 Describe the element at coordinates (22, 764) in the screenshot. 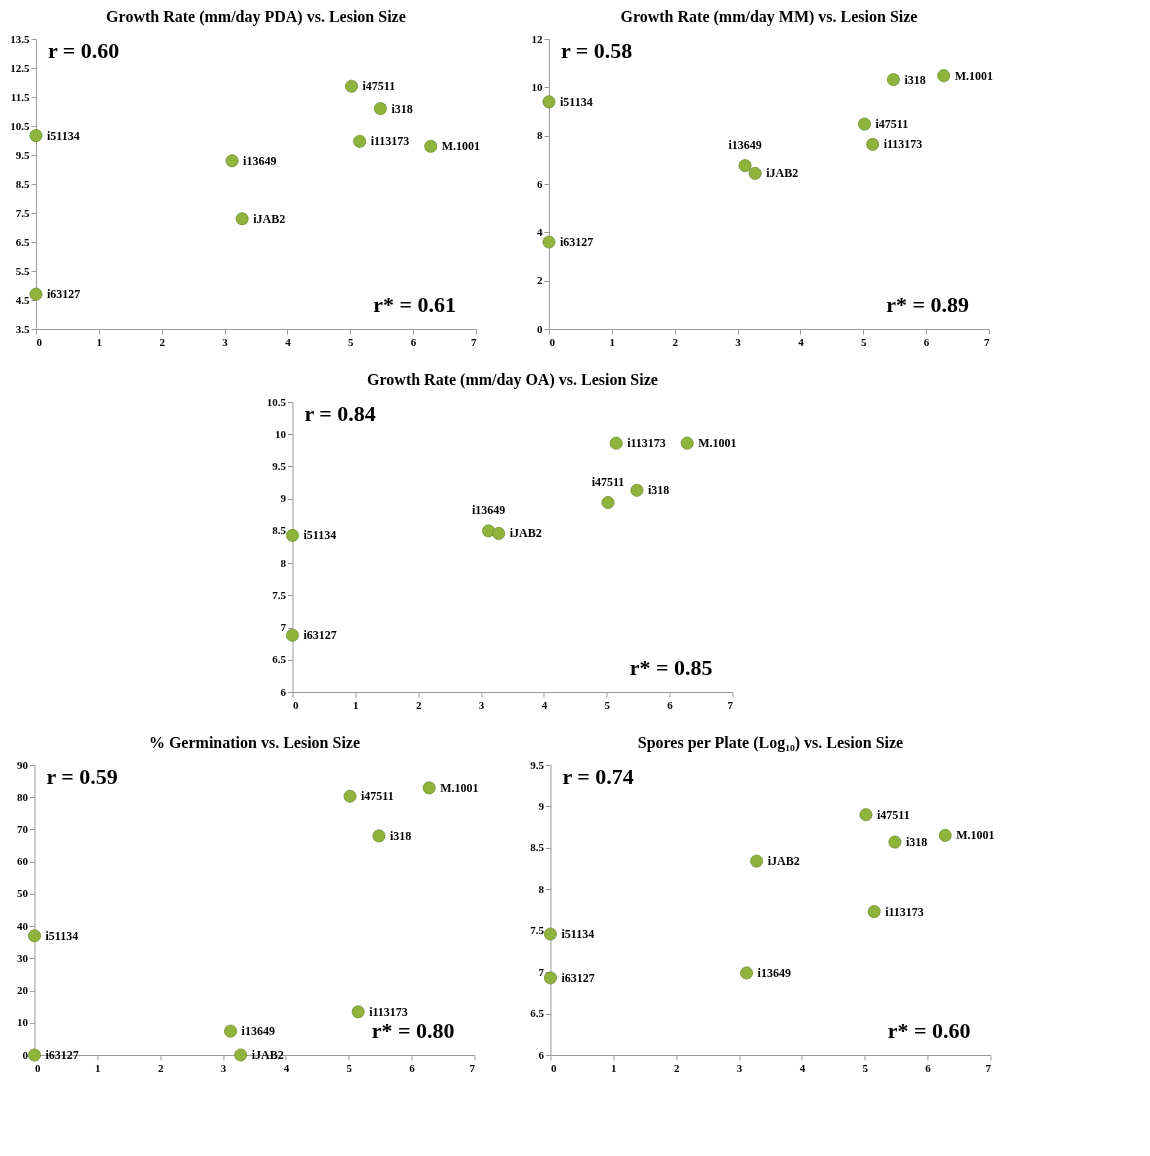

I see `y-tick-label: 90` at that location.